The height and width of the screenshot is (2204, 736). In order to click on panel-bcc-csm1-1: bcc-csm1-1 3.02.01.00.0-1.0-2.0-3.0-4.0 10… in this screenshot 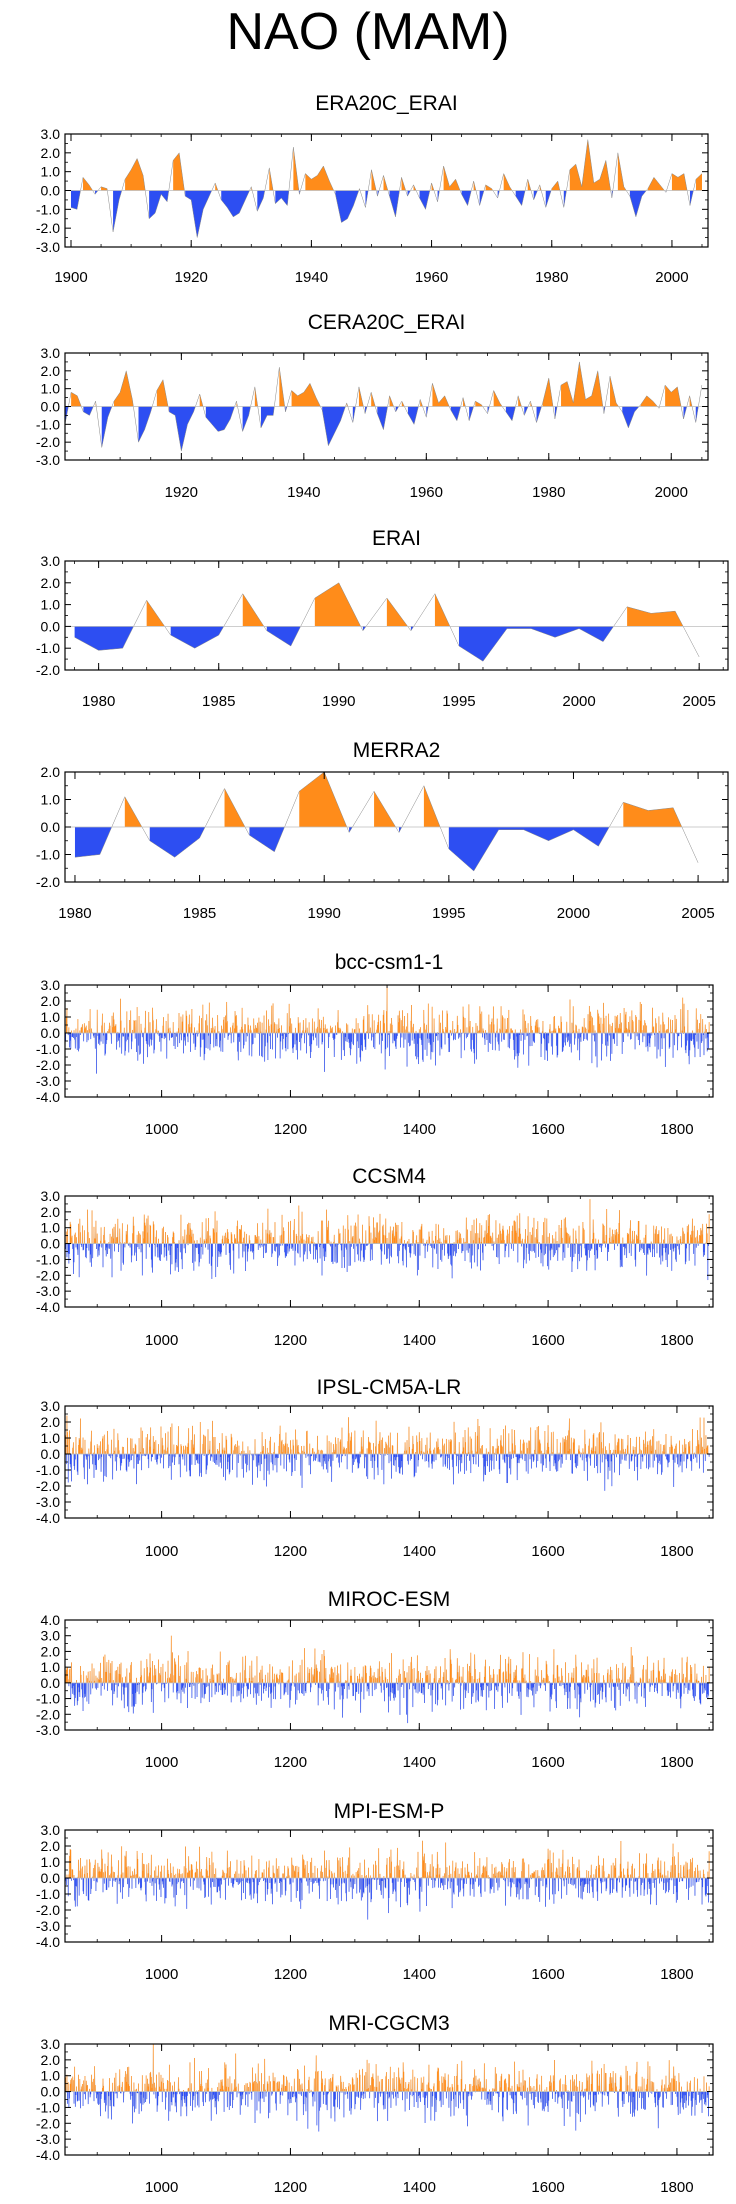, I will do `click(375, 1044)`.